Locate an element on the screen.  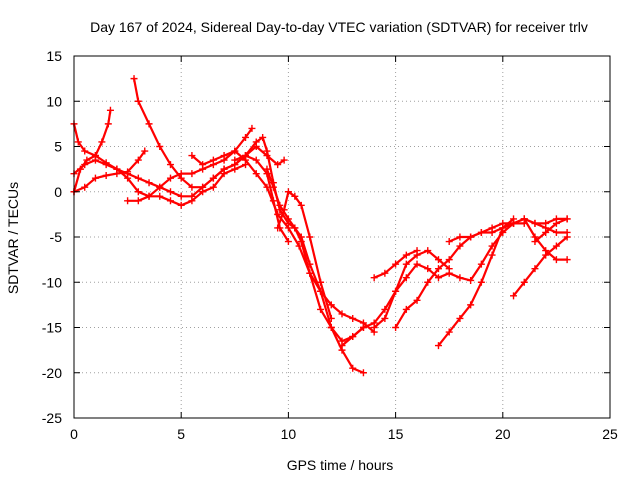
y-tick-label: 0 is located at coordinates (58, 192).